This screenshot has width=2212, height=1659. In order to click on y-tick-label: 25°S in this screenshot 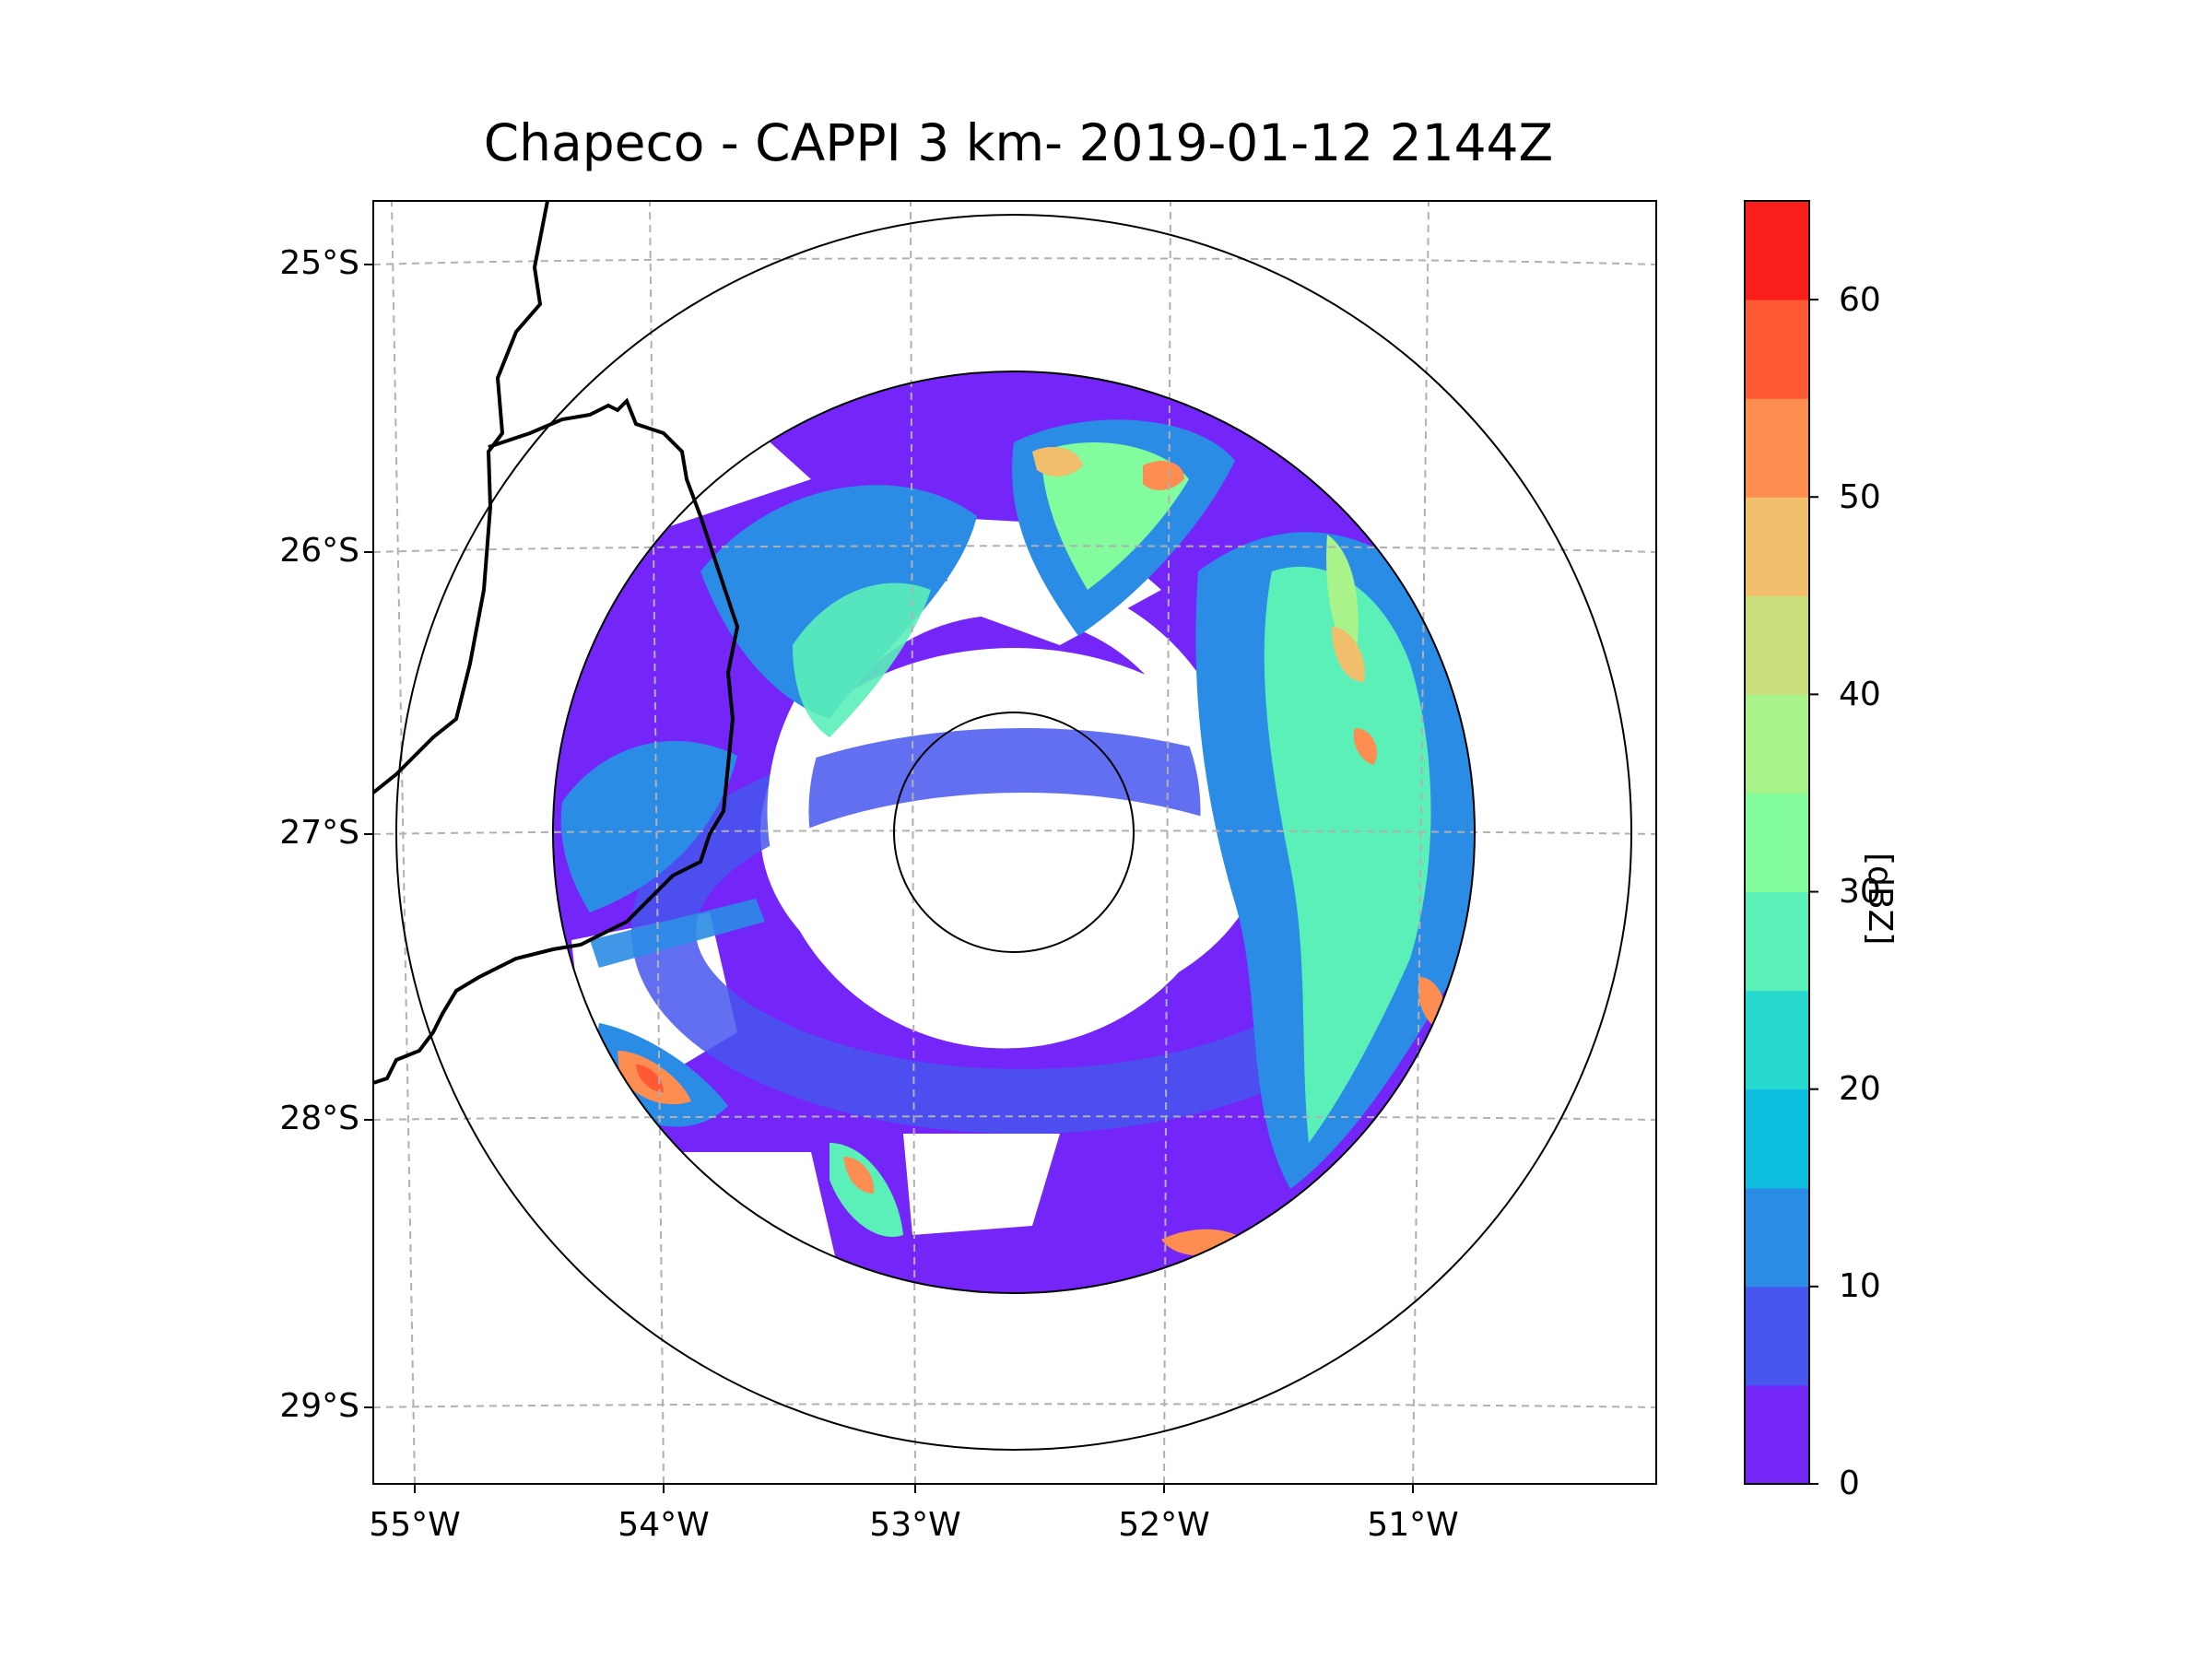, I will do `click(319, 263)`.